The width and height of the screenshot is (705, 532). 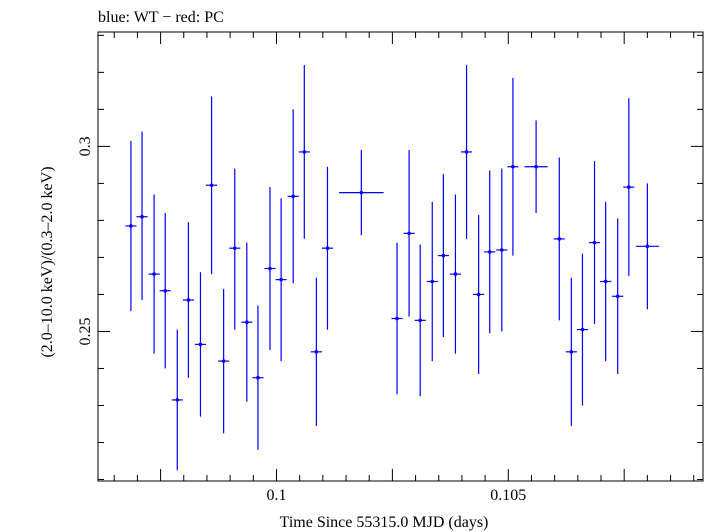 What do you see at coordinates (47, 261) in the screenshot?
I see `y-axis-label: (2.0–10.0 keV)/(0.3–2.0 keV)` at bounding box center [47, 261].